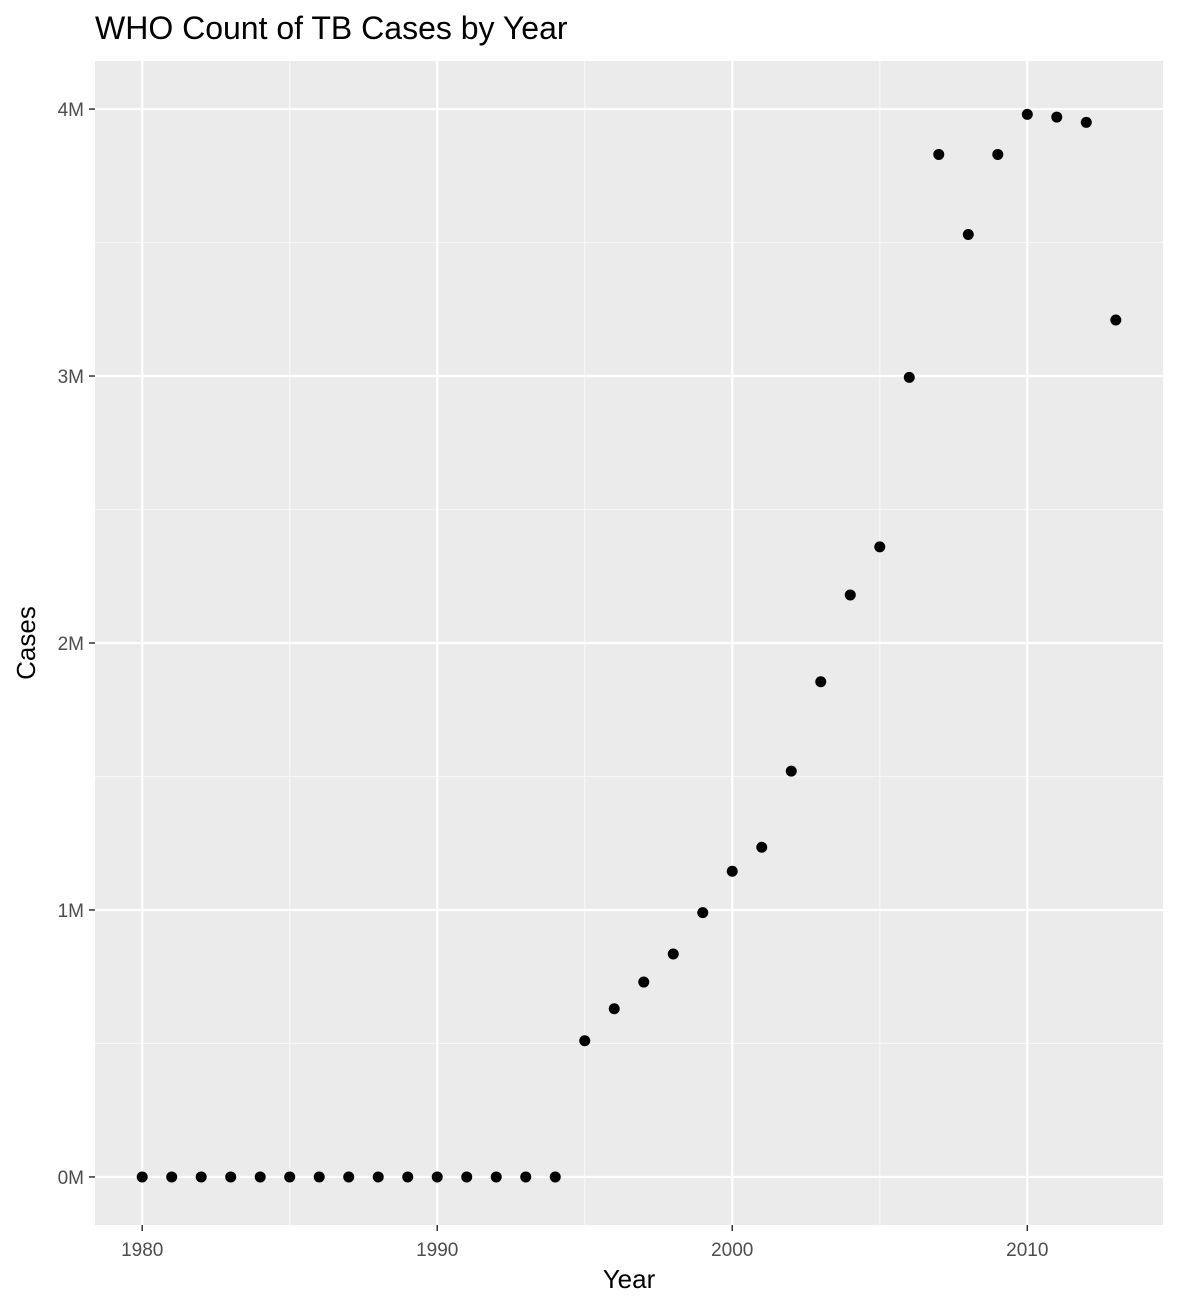  Describe the element at coordinates (71, 644) in the screenshot. I see `y-tick-label: 2M` at that location.